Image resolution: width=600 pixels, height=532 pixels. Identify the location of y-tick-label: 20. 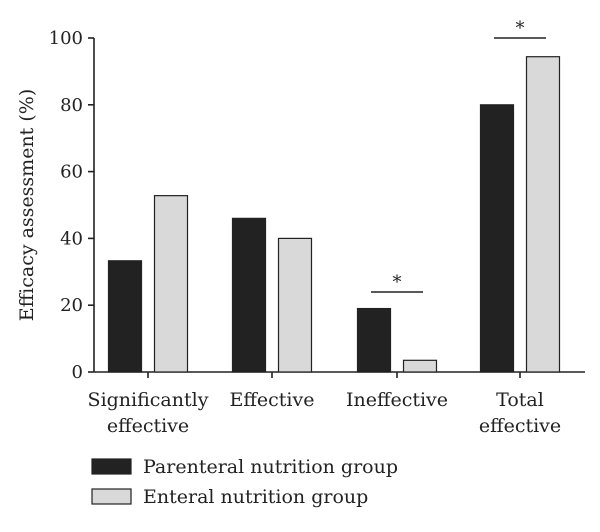
(71, 305).